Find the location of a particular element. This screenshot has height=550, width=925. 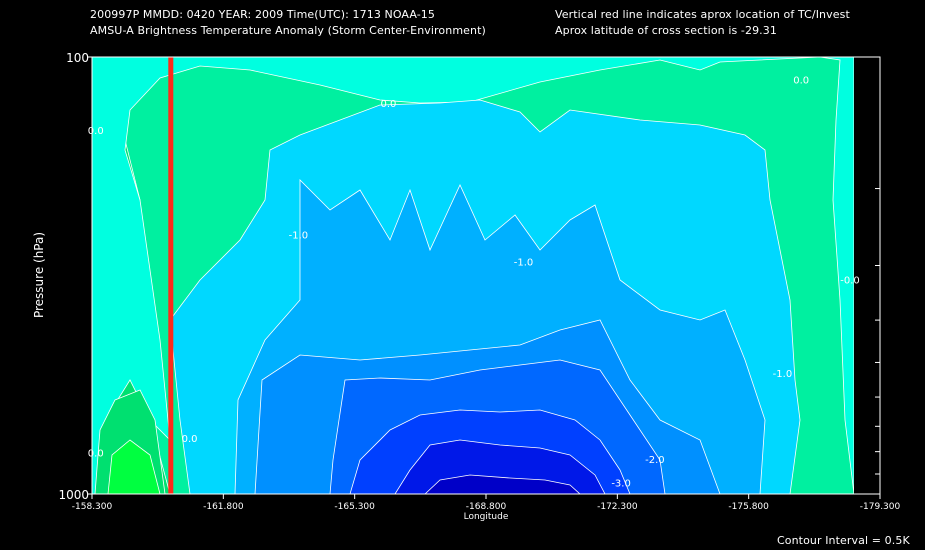

y-tick-label-1: 1000 is located at coordinates (73, 495).